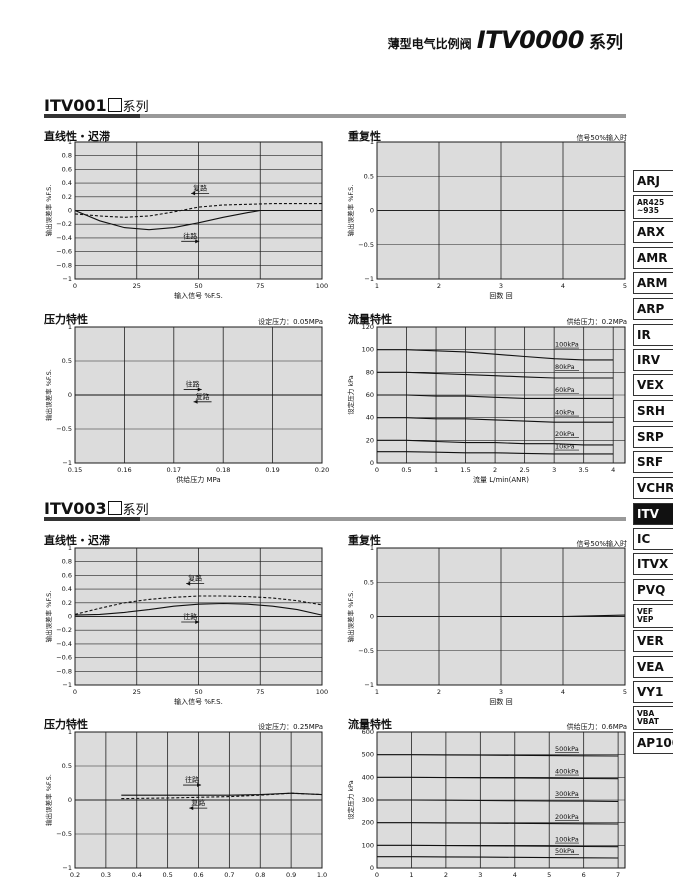 This screenshot has width=673, height=881. I want to click on x-axis-label: 输入信号 %F.S., so click(198, 295).